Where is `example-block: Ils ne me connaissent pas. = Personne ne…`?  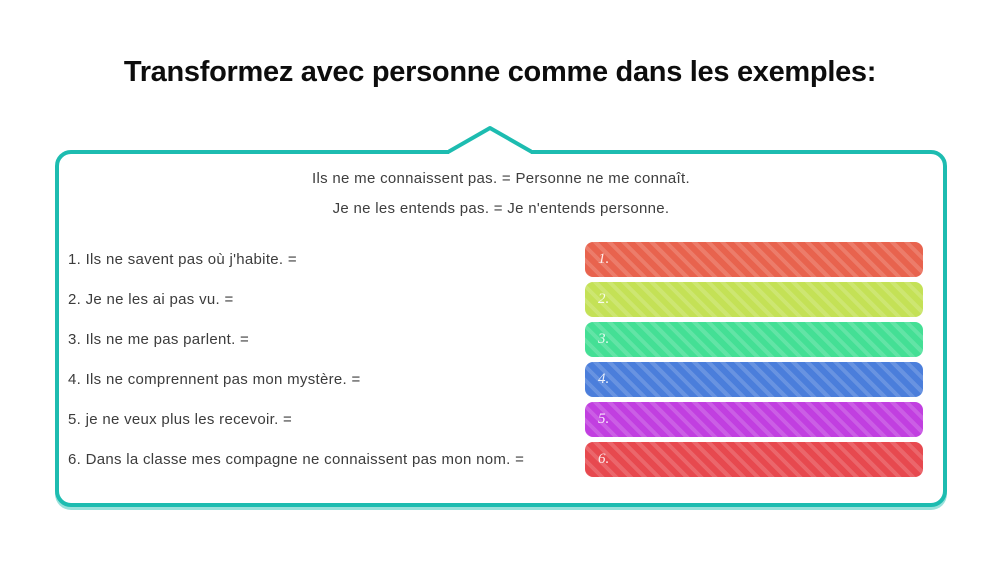
example-block: Ils ne me connaissent pas. = Personne ne… is located at coordinates (501, 194).